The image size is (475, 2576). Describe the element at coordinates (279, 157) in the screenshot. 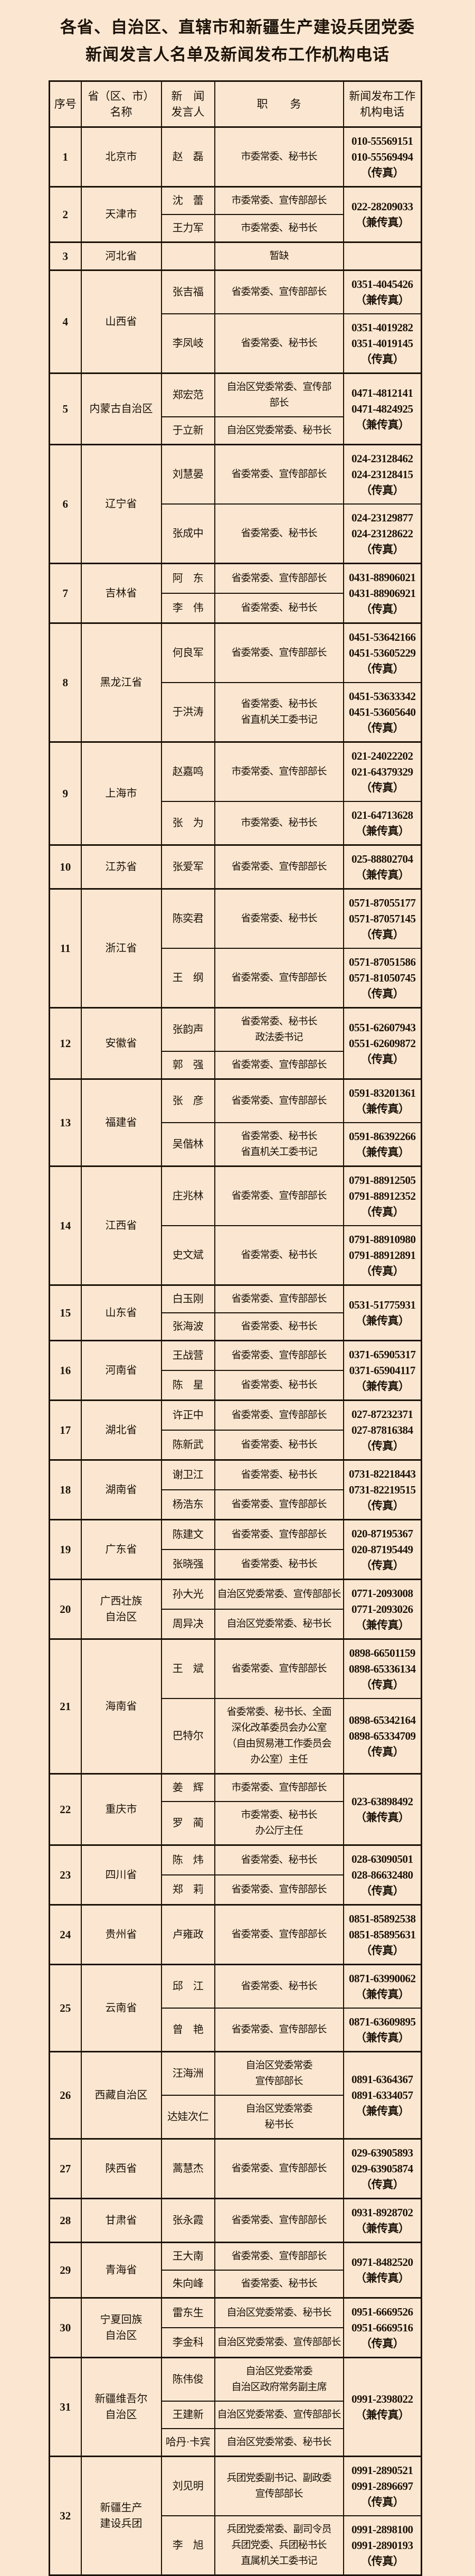

I see `position-cell: 市委常委、秘书长` at that location.